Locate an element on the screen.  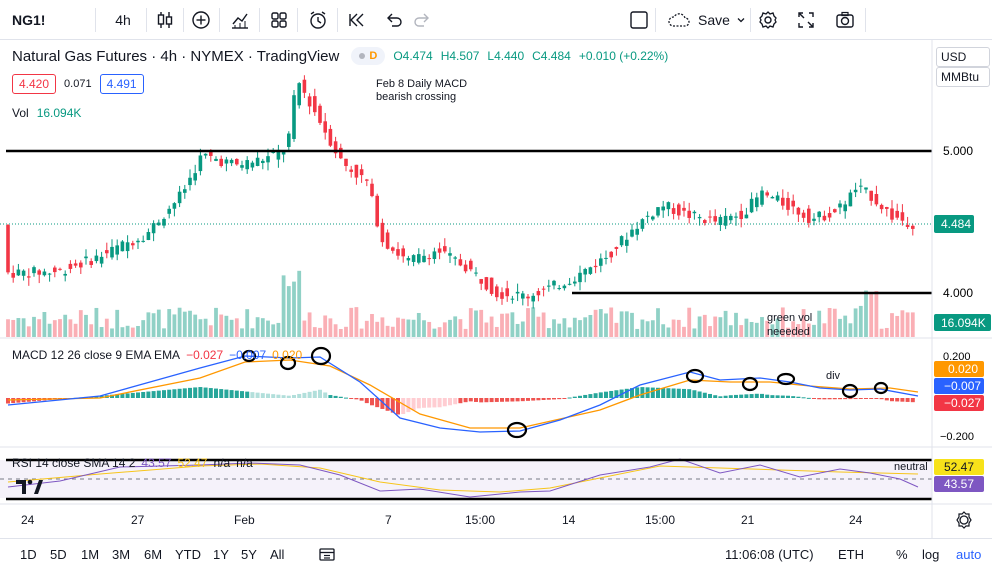
time-label: 27 is located at coordinates (138, 520).